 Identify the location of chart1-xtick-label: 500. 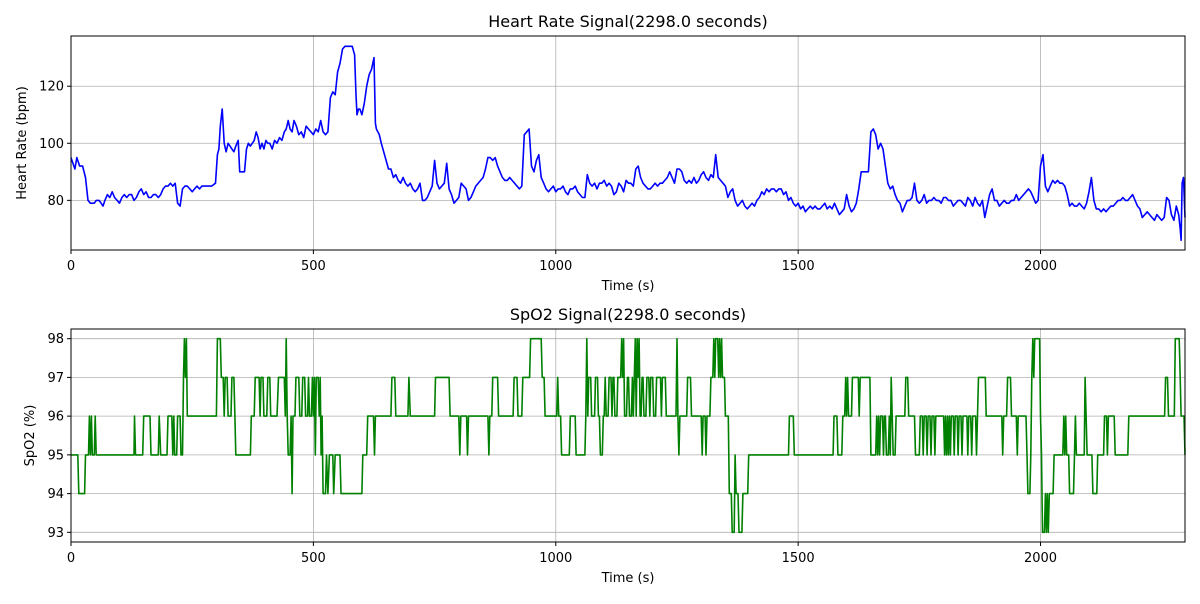
(313, 266).